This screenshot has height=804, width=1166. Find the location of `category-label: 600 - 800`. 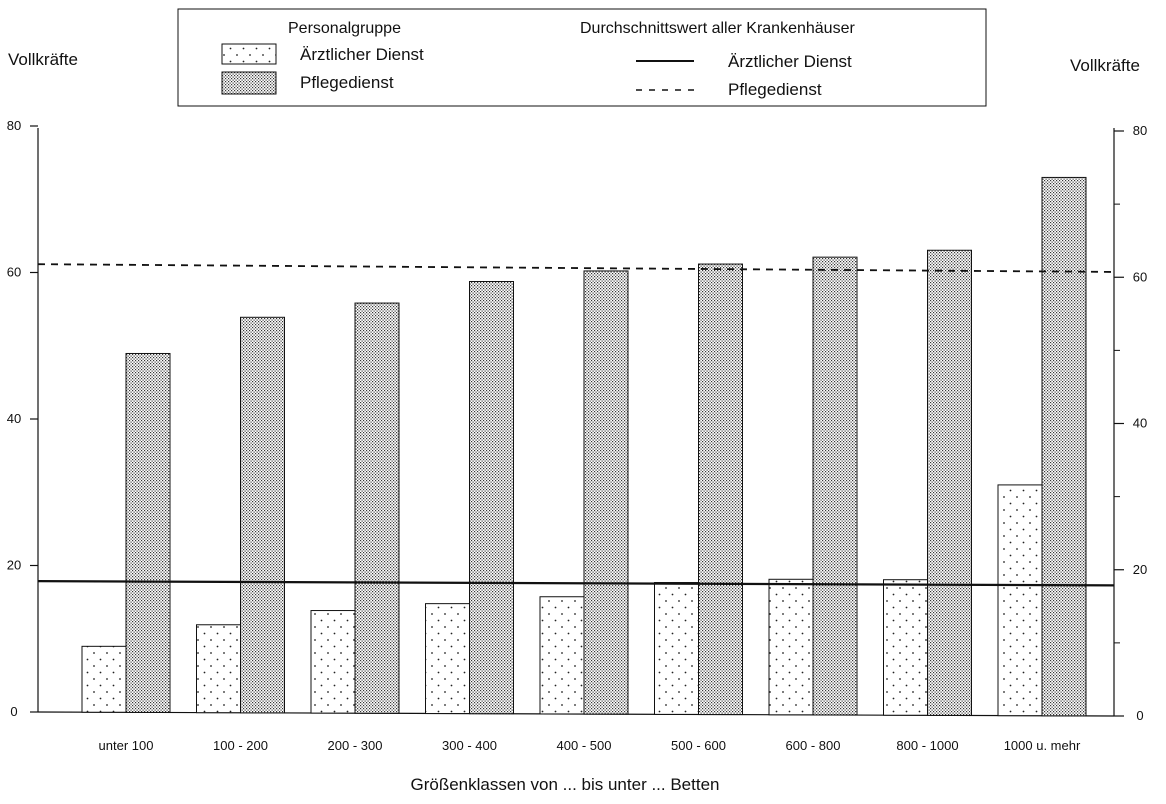

category-label: 600 - 800 is located at coordinates (813, 745).